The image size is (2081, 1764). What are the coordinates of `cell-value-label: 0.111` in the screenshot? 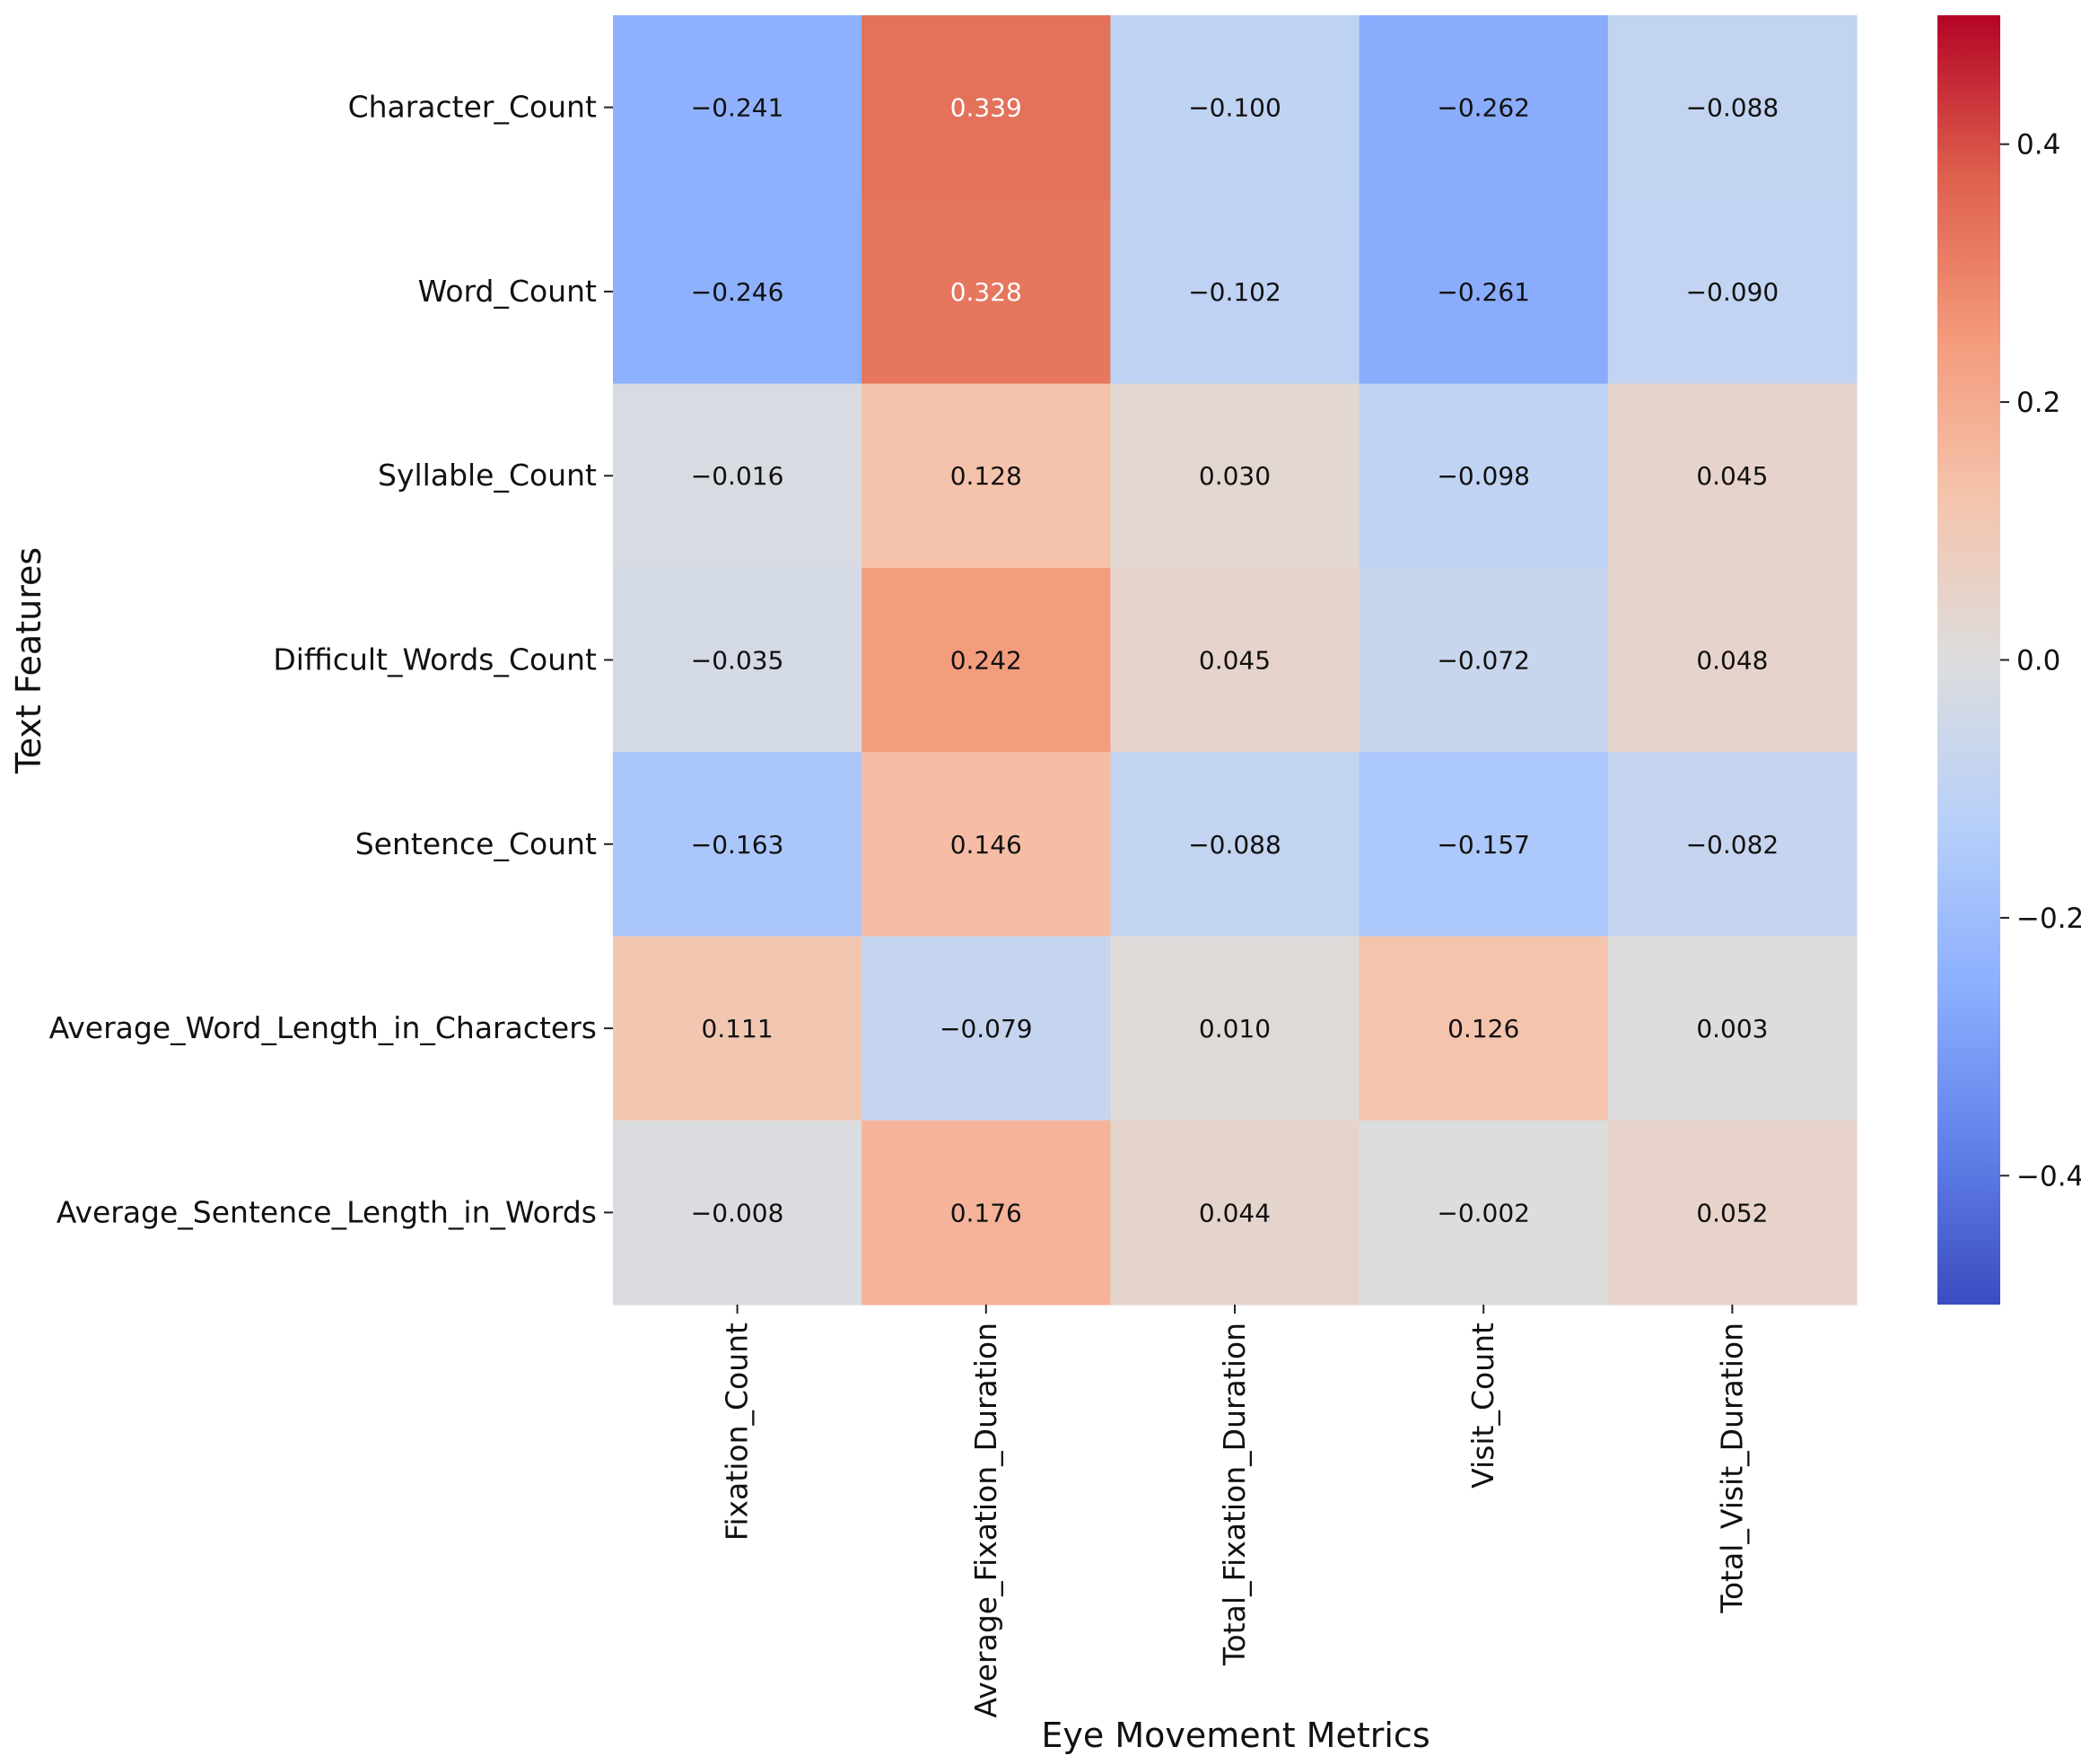 It's located at (738, 1029).